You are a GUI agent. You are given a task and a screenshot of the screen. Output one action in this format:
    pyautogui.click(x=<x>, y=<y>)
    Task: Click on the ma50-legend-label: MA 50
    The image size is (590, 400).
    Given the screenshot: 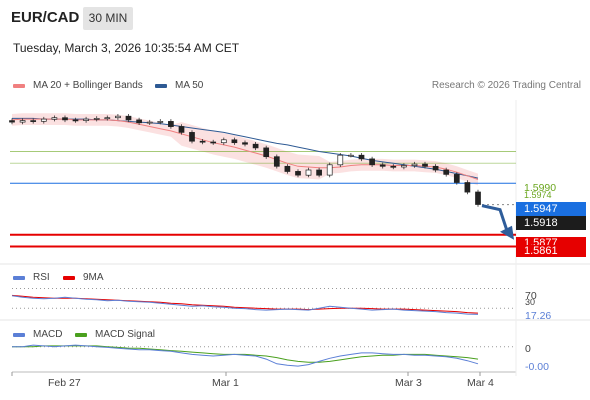 What is the action you would take?
    pyautogui.click(x=189, y=85)
    